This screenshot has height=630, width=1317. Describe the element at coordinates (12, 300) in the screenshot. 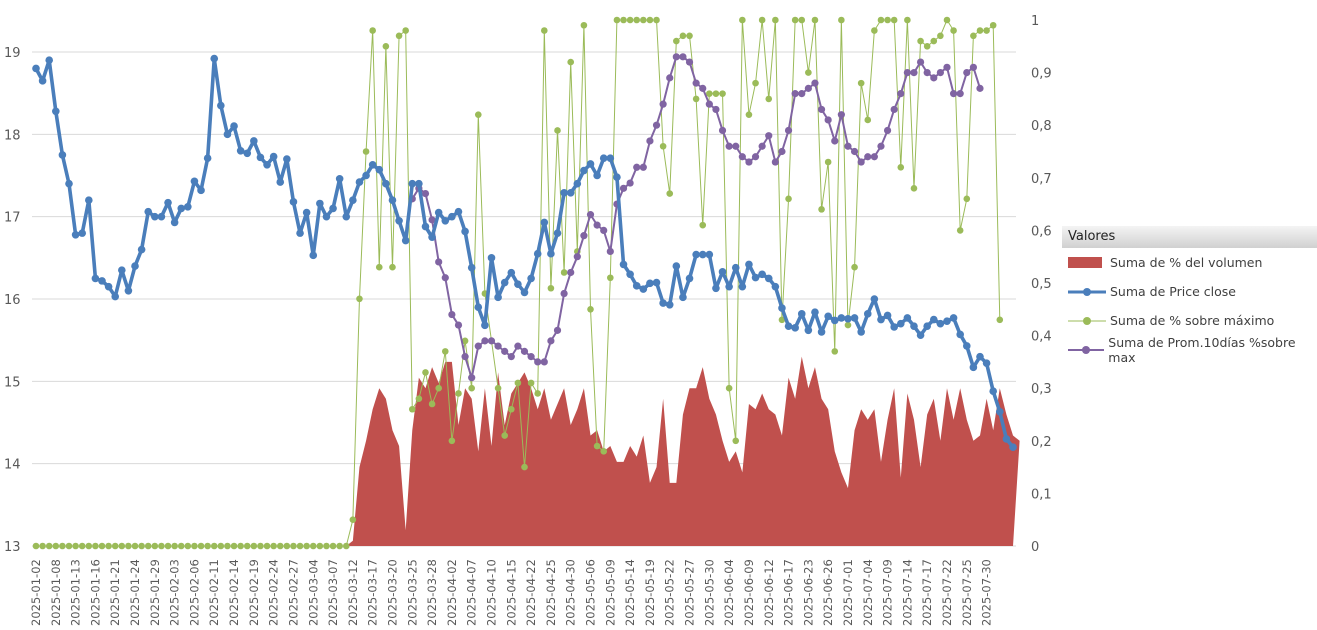

I see `left-axis: 13 14 15 16 17 18 19` at that location.